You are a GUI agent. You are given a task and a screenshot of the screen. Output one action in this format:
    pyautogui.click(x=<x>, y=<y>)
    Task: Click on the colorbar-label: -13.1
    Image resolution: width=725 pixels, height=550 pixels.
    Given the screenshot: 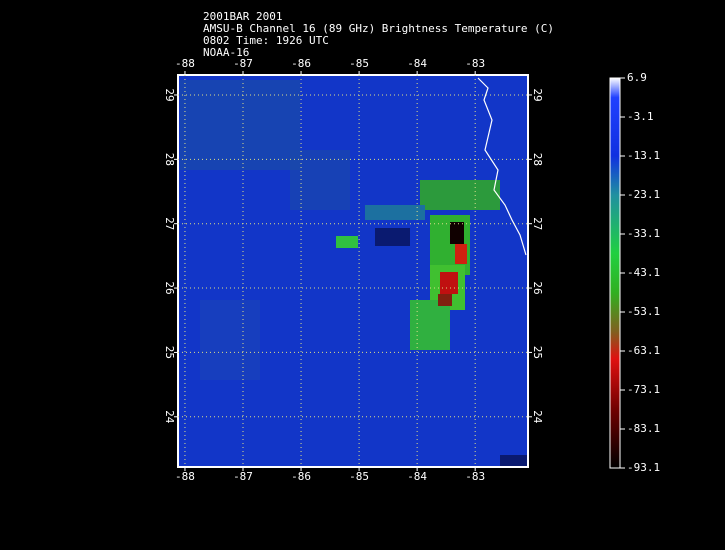 What is the action you would take?
    pyautogui.click(x=643, y=155)
    